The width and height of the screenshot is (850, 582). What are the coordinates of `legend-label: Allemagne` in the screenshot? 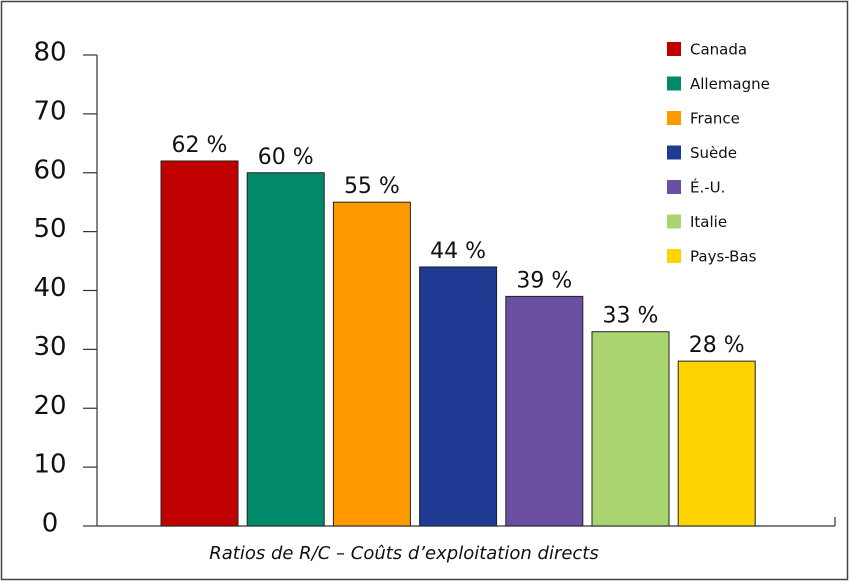 It's located at (730, 84).